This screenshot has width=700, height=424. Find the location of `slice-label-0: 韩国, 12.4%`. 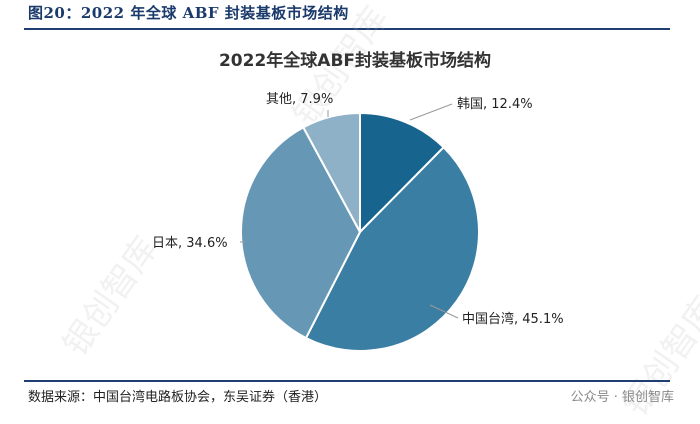

slice-label-0: 韩国, 12.4% is located at coordinates (495, 104).